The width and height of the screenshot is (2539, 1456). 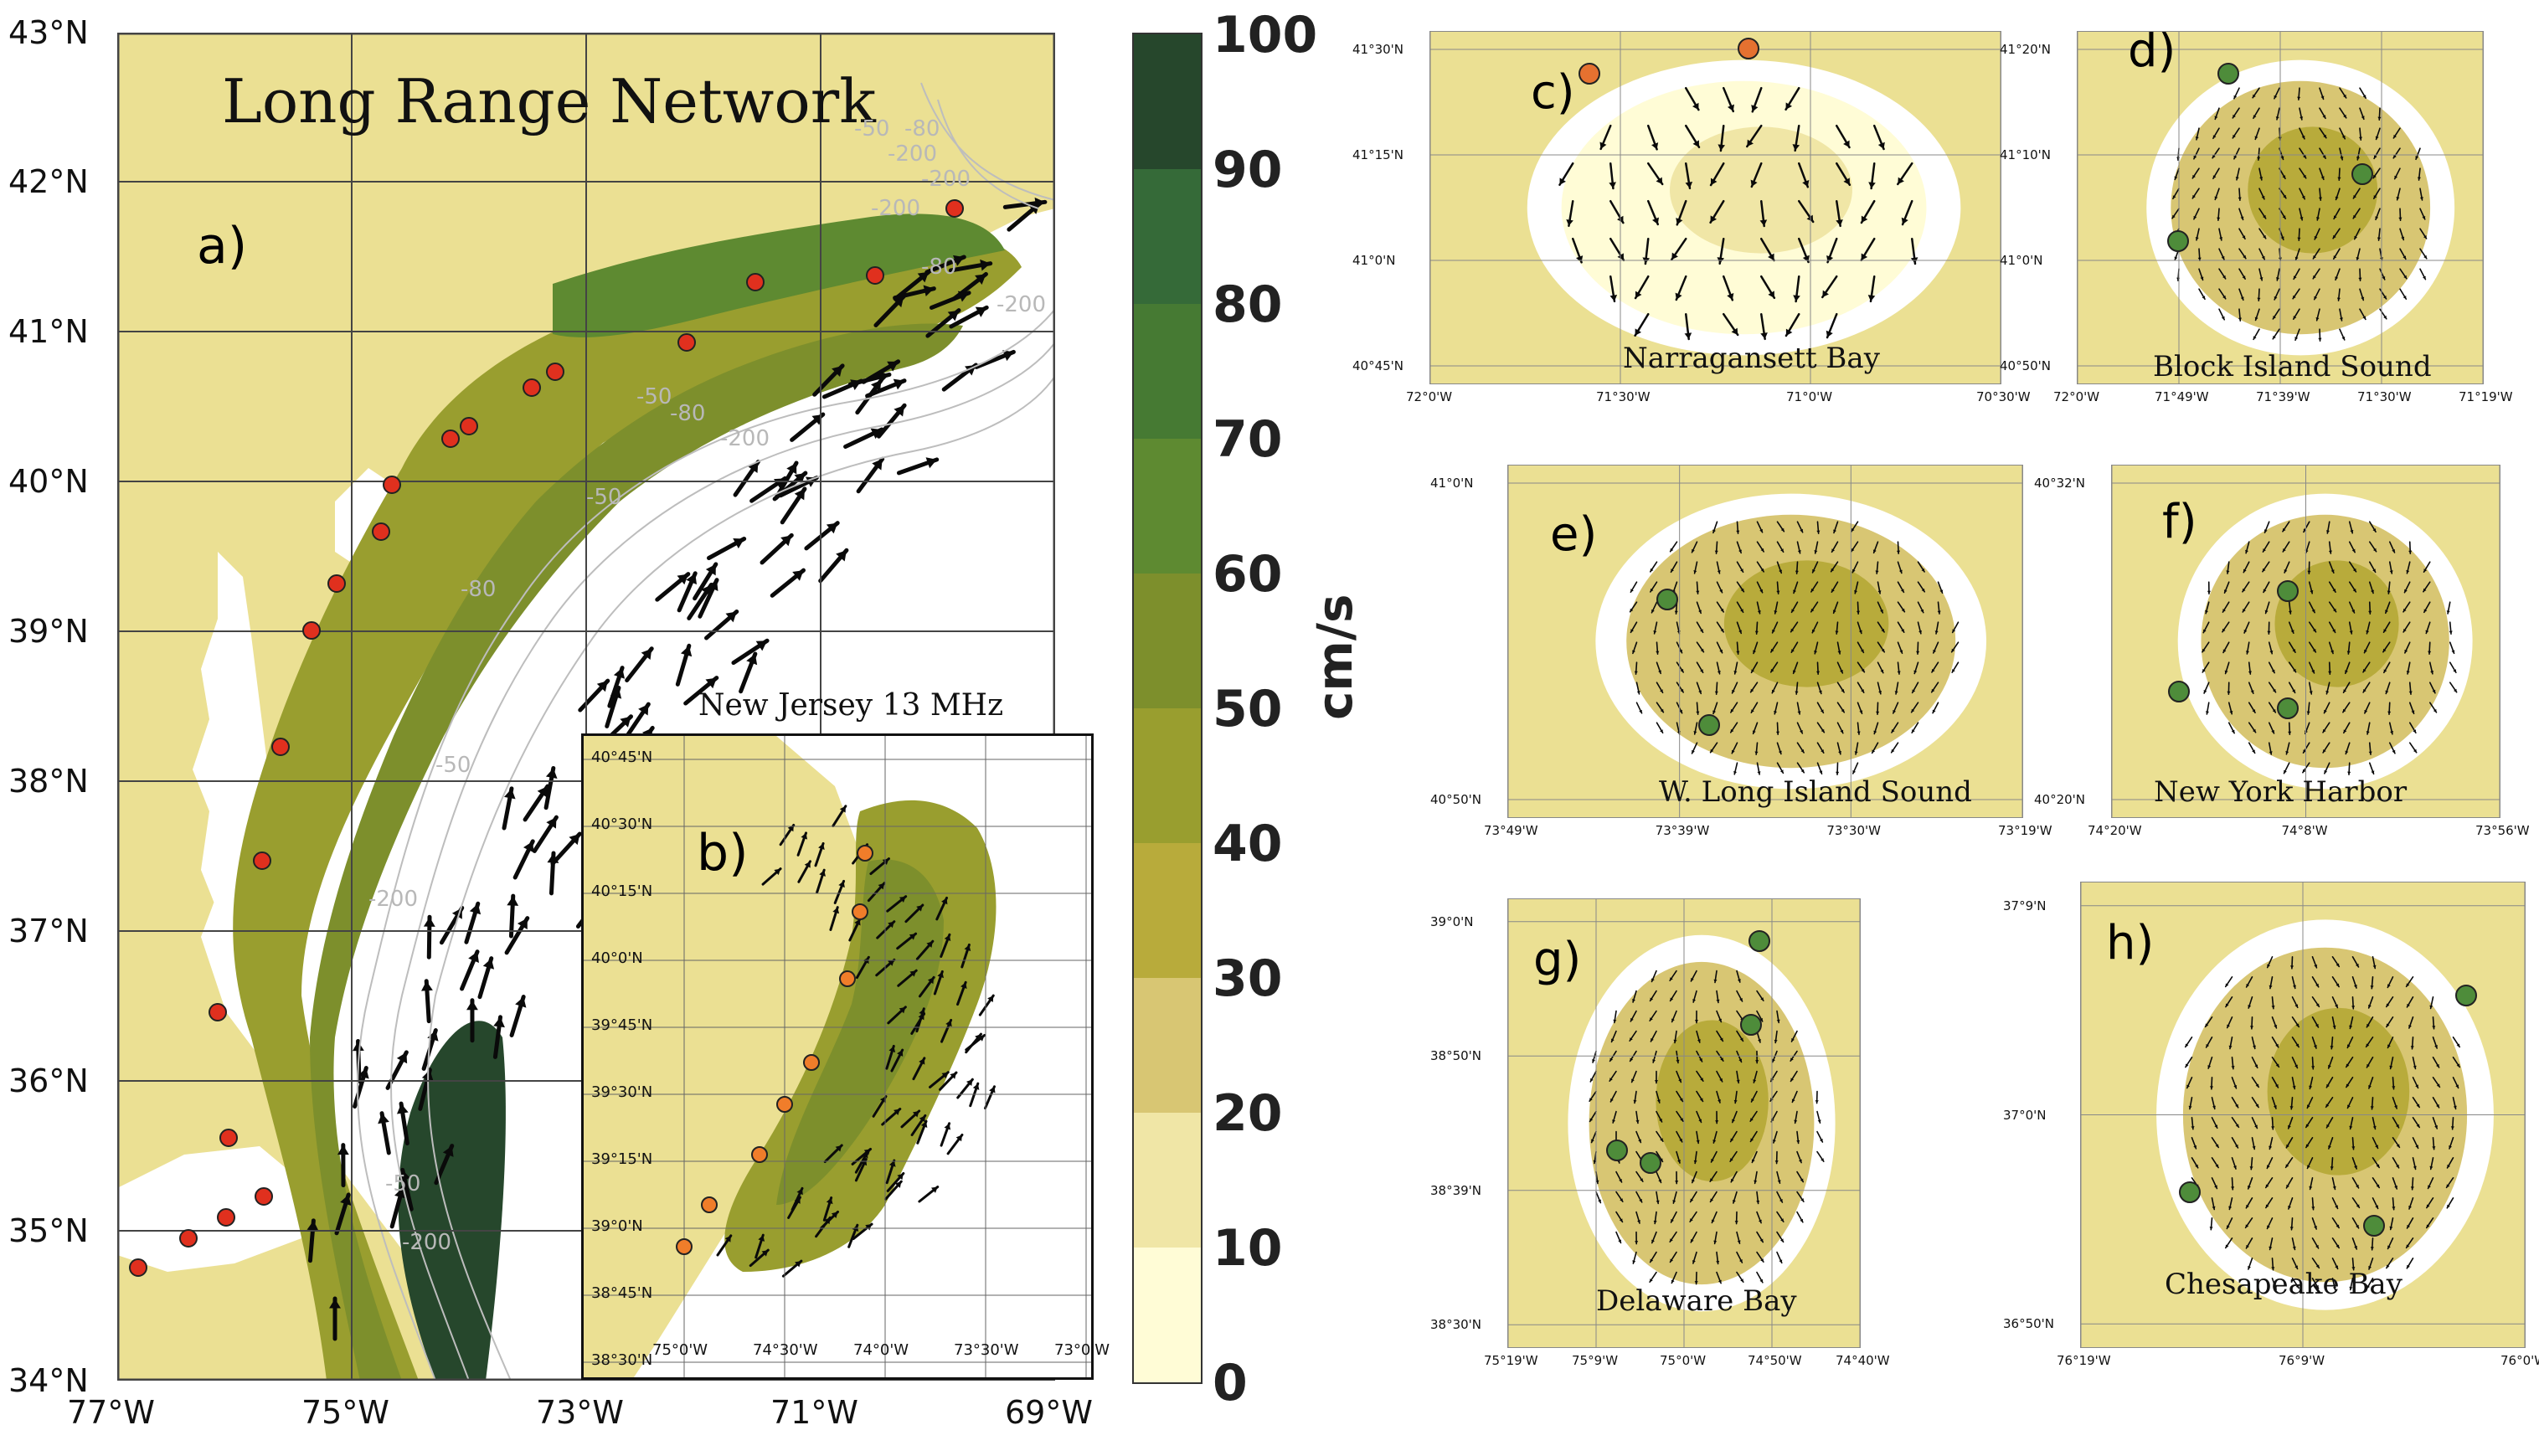 What do you see at coordinates (775, 1050) in the screenshot?
I see `inset-radar-sites` at bounding box center [775, 1050].